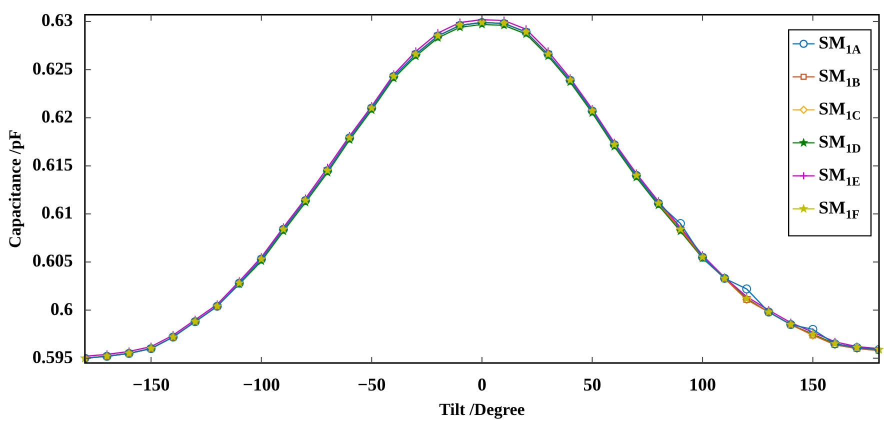 The image size is (884, 423). Describe the element at coordinates (592, 384) in the screenshot. I see `x-tick-label: 50` at that location.